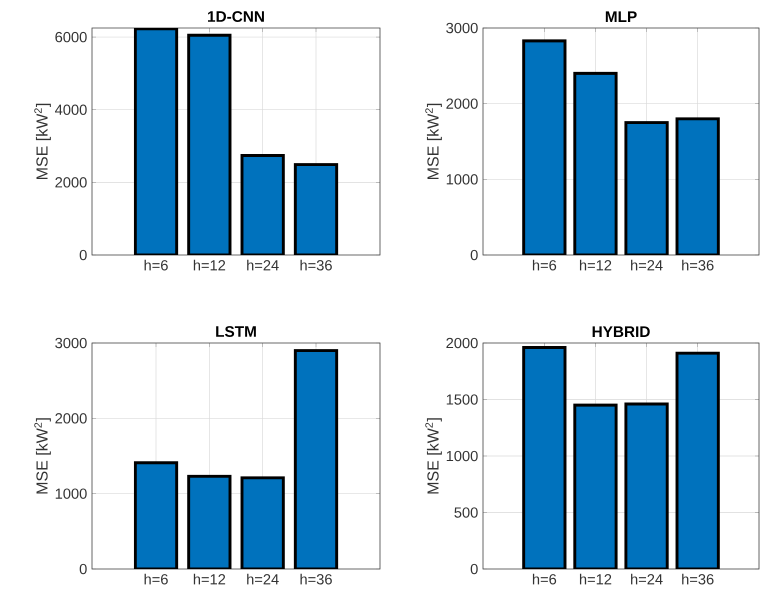  What do you see at coordinates (462, 399) in the screenshot?
I see `y-tick-label: 1500` at bounding box center [462, 399].